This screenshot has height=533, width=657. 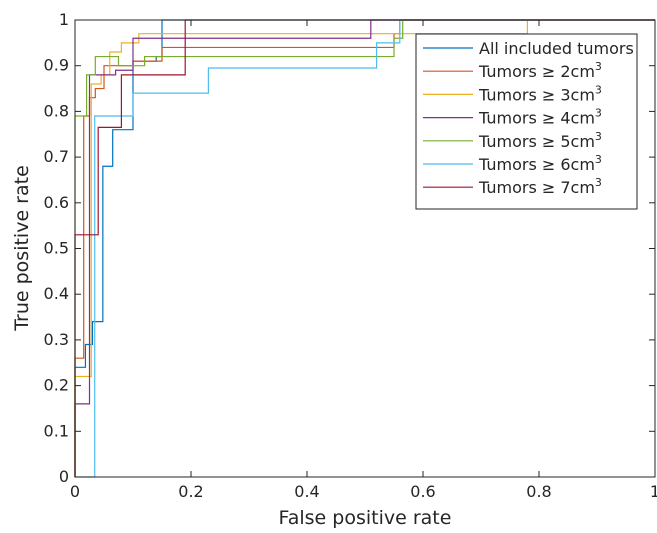 What do you see at coordinates (22, 248) in the screenshot?
I see `y-axis-label: True positive rate` at bounding box center [22, 248].